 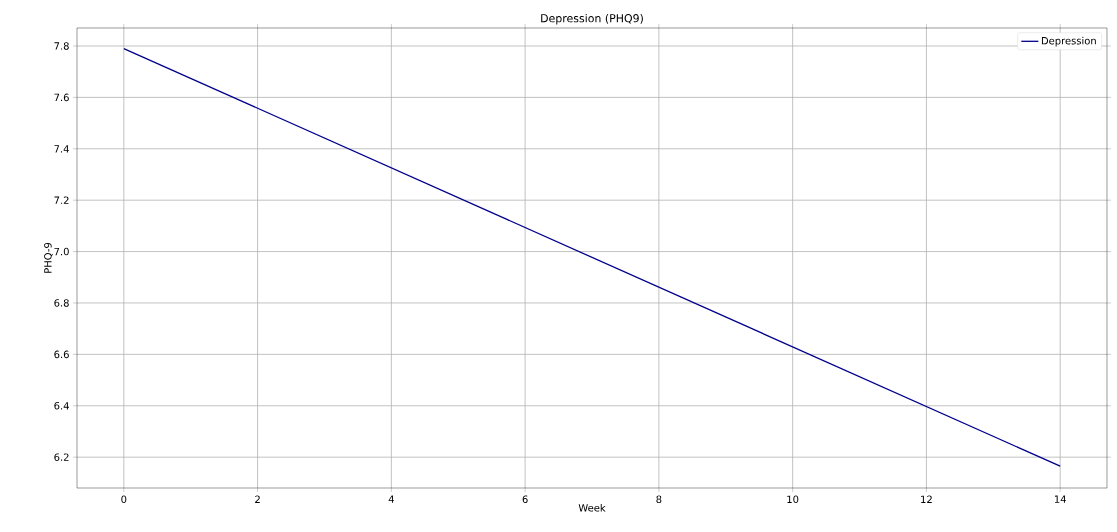 What do you see at coordinates (1060, 499) in the screenshot?
I see `x-tick-label: 14` at bounding box center [1060, 499].